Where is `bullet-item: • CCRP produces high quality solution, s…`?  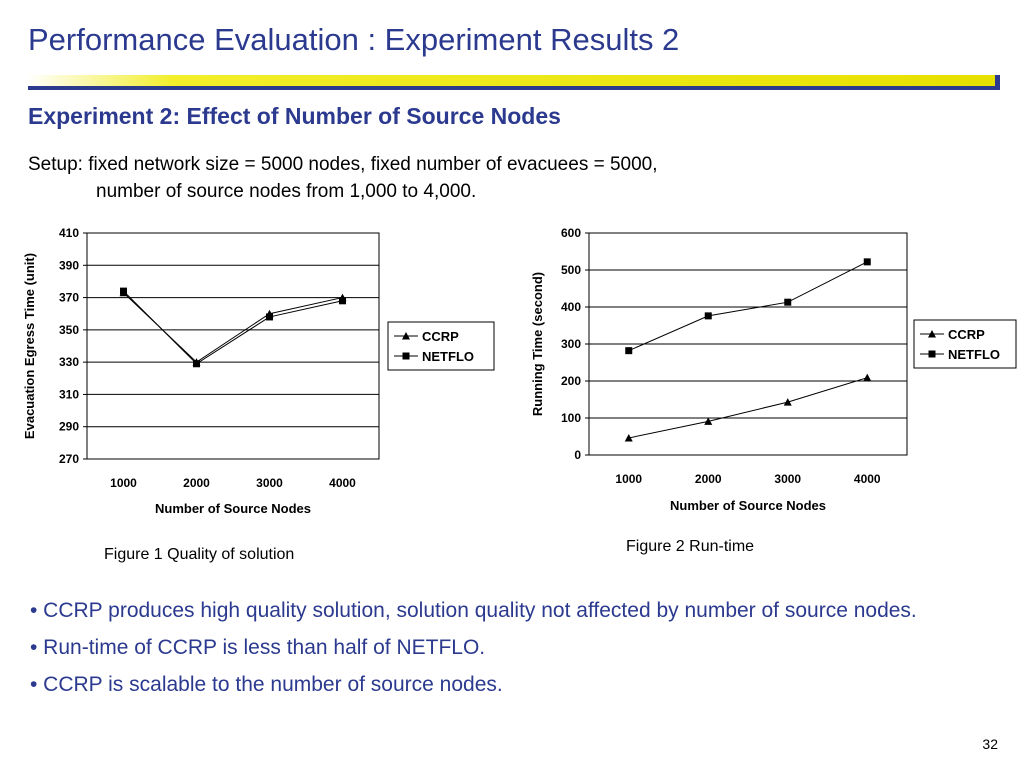
bullet-item: • CCRP produces high quality solution, s… is located at coordinates (473, 610).